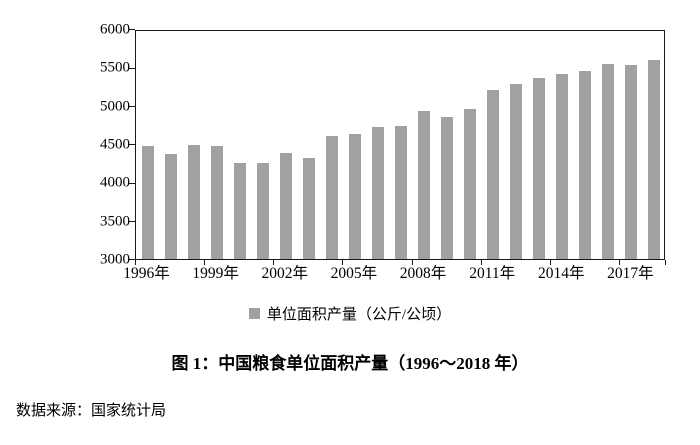 The width and height of the screenshot is (700, 445). What do you see at coordinates (115, 106) in the screenshot?
I see `y-axis-tick-label: 5000` at bounding box center [115, 106].